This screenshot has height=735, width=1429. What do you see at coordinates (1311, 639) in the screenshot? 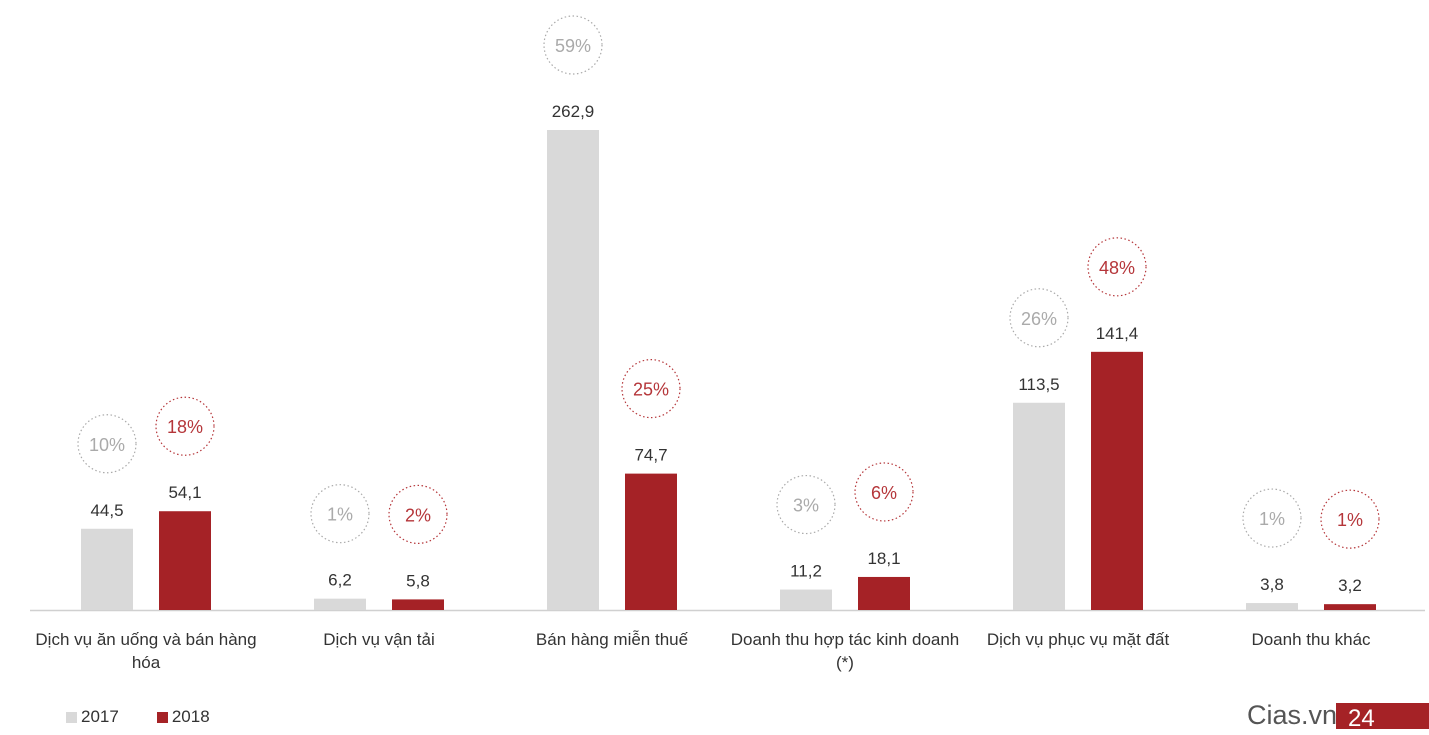
I see `category-label: Doanh thu khác` at bounding box center [1311, 639].